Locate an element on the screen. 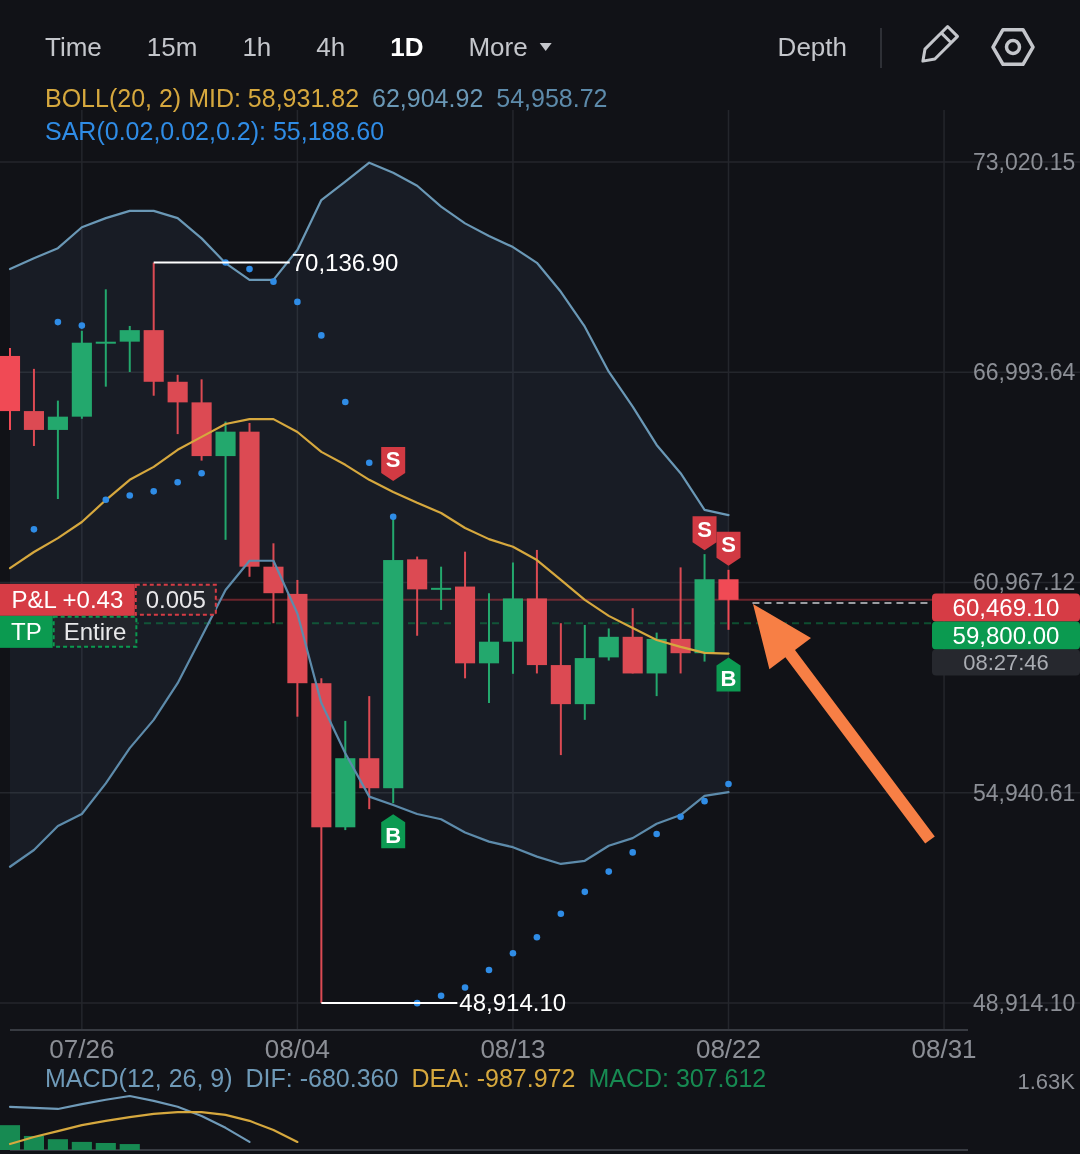 This screenshot has width=1080, height=1154. text: BOLL(20, 2) MID: 58,931.82 is located at coordinates (202, 98).